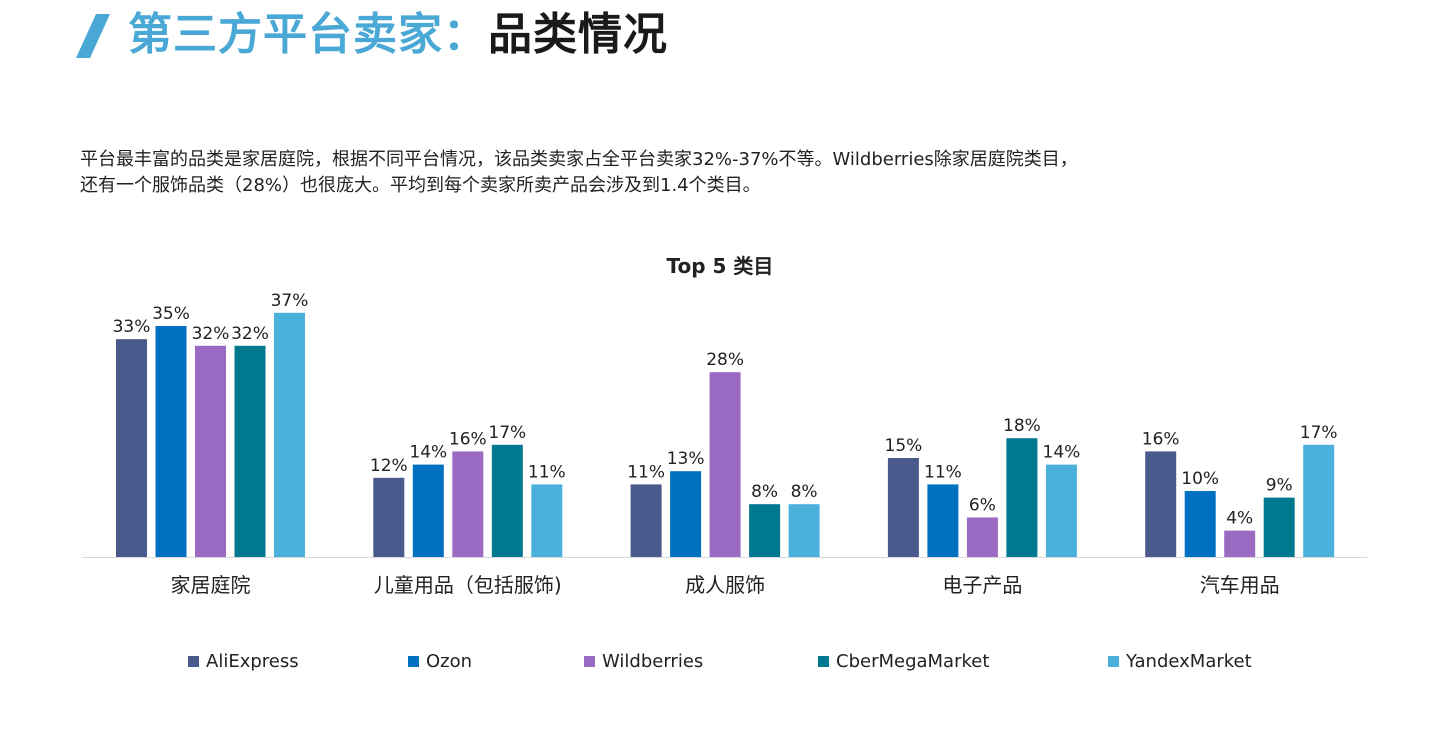  Describe the element at coordinates (913, 661) in the screenshot. I see `legend-label: CberMegaMarket` at that location.